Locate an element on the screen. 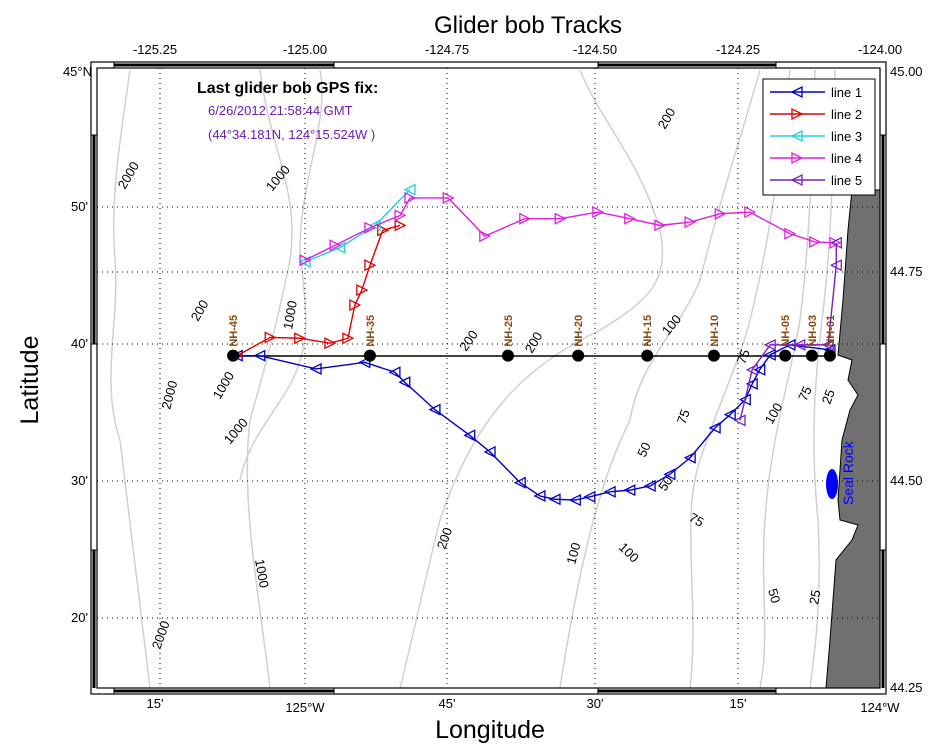 The image size is (950, 748). legend-label: line 4 is located at coordinates (846, 158).